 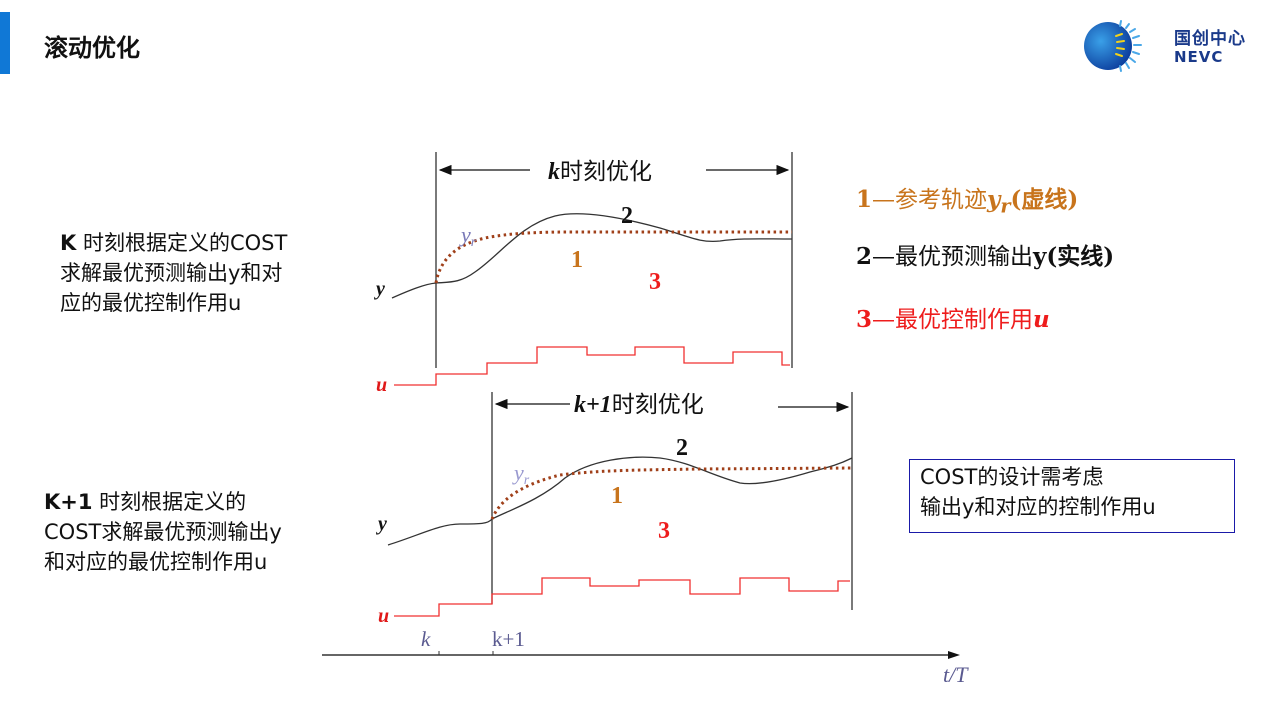 I want to click on bottom-output-curve, so click(x=620, y=501).